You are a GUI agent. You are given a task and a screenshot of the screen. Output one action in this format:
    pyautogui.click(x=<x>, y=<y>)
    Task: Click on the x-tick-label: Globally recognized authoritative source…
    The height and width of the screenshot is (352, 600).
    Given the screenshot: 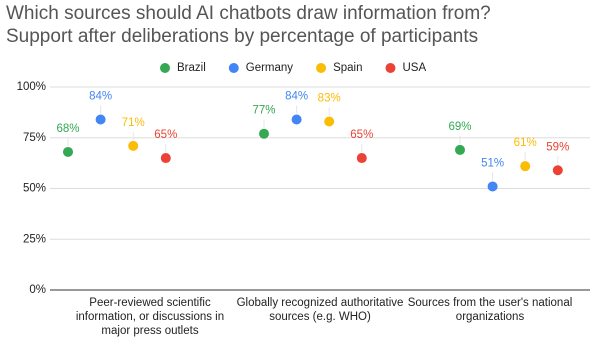 What is the action you would take?
    pyautogui.click(x=320, y=310)
    